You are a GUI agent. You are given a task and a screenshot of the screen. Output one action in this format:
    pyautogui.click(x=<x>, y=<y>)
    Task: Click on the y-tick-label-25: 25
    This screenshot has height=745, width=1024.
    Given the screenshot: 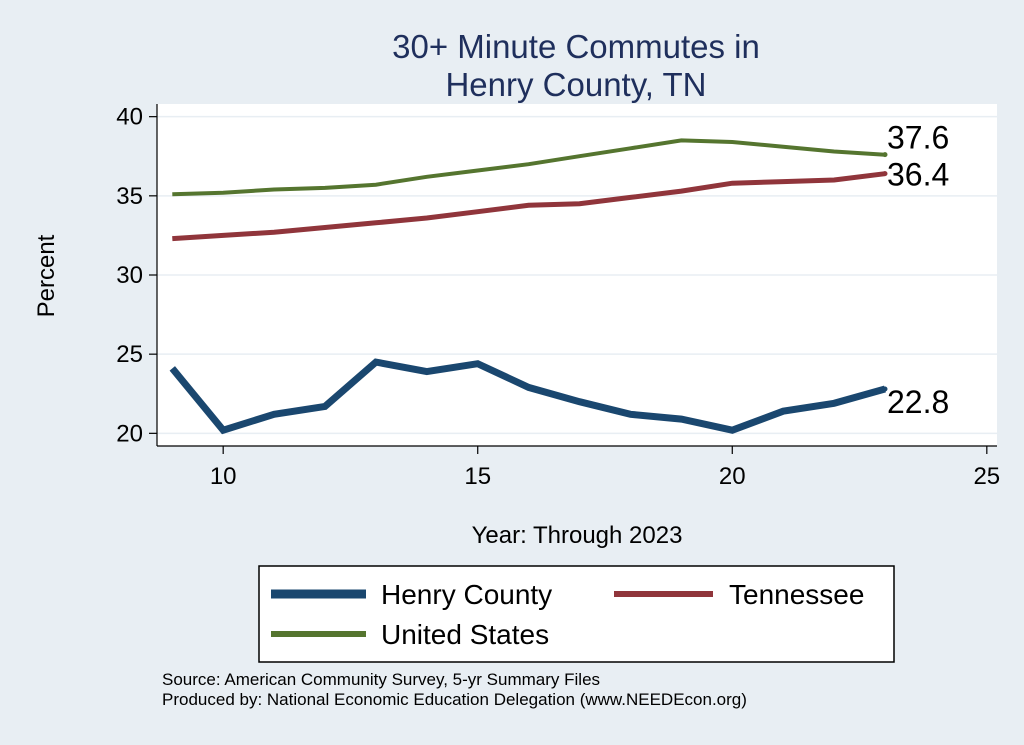 What is the action you would take?
    pyautogui.click(x=129, y=354)
    